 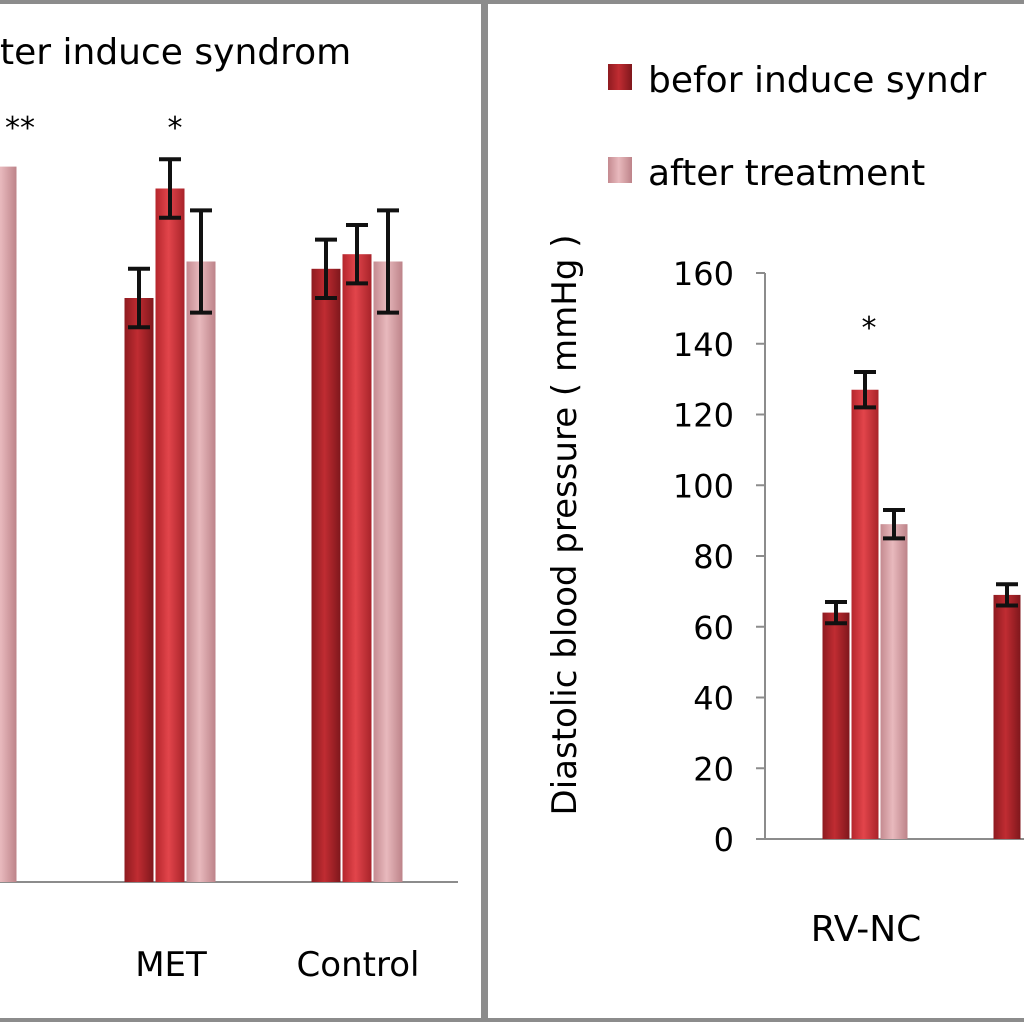 I want to click on left-error-bar-Control-s0, so click(x=326, y=268).